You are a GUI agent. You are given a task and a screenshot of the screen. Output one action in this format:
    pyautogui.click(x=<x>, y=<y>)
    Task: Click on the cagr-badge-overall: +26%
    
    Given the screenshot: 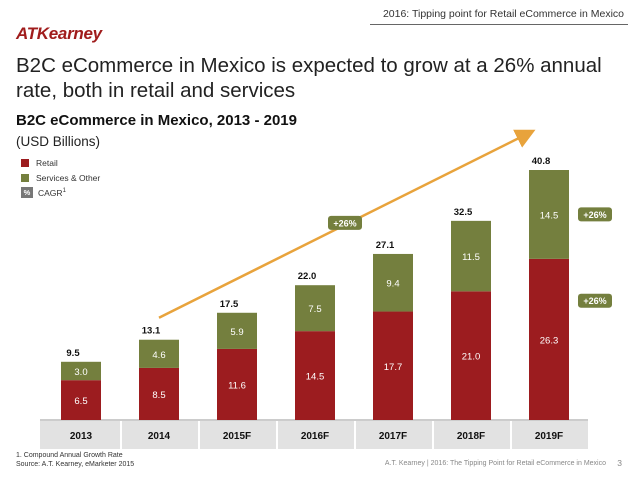 What is the action you would take?
    pyautogui.click(x=344, y=223)
    